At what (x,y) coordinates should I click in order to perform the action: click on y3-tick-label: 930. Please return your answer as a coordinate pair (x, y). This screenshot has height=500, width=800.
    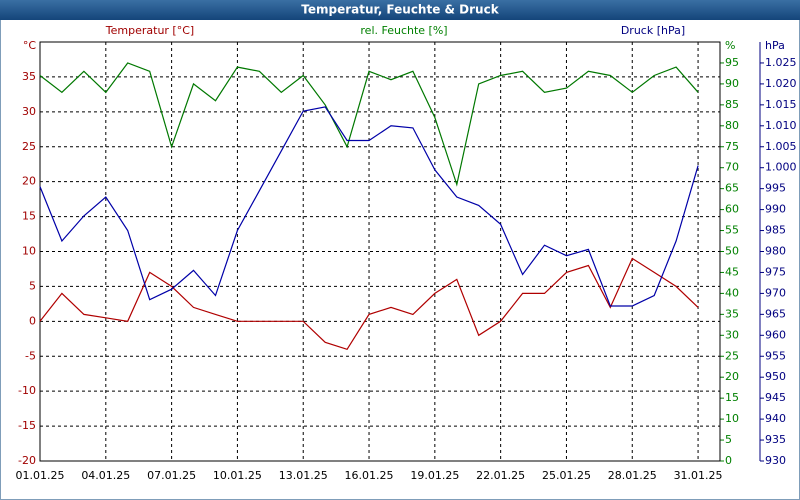
    Looking at the image, I should click on (775, 460).